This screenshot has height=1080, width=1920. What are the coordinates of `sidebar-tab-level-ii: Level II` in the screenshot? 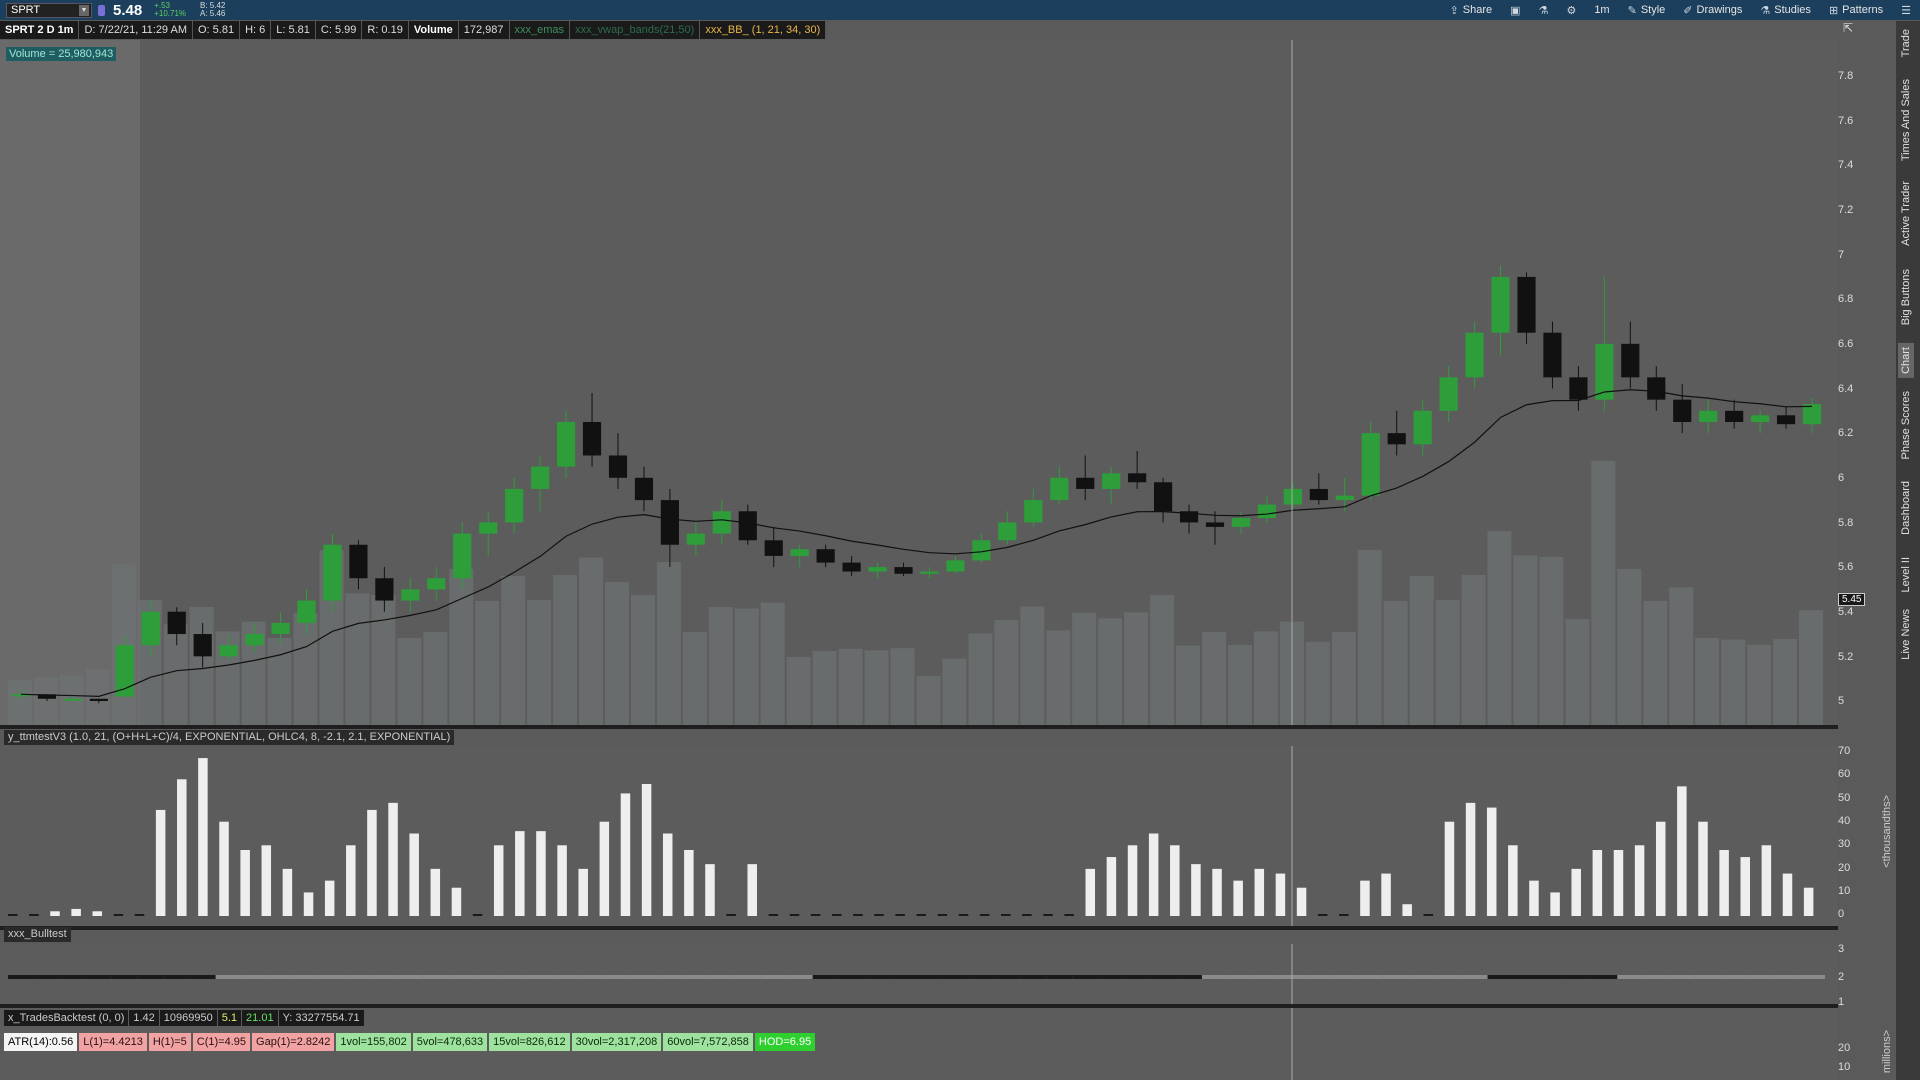 It's located at (1906, 575).